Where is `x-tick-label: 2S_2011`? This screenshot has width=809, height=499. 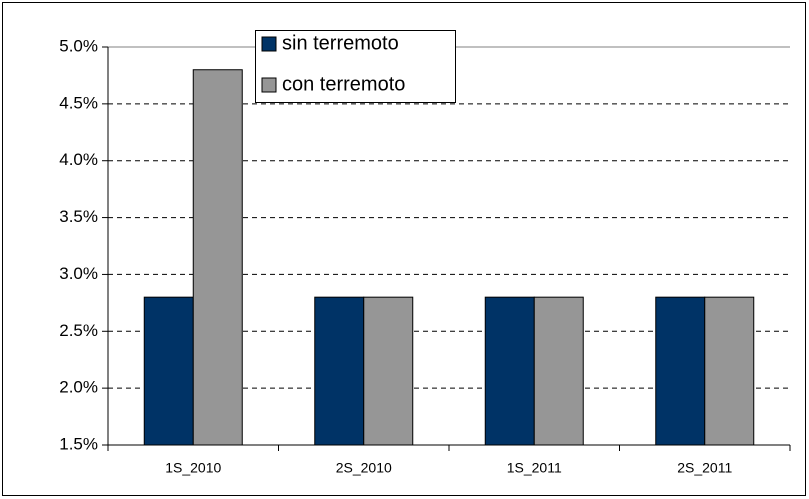
x-tick-label: 2S_2011 is located at coordinates (704, 468).